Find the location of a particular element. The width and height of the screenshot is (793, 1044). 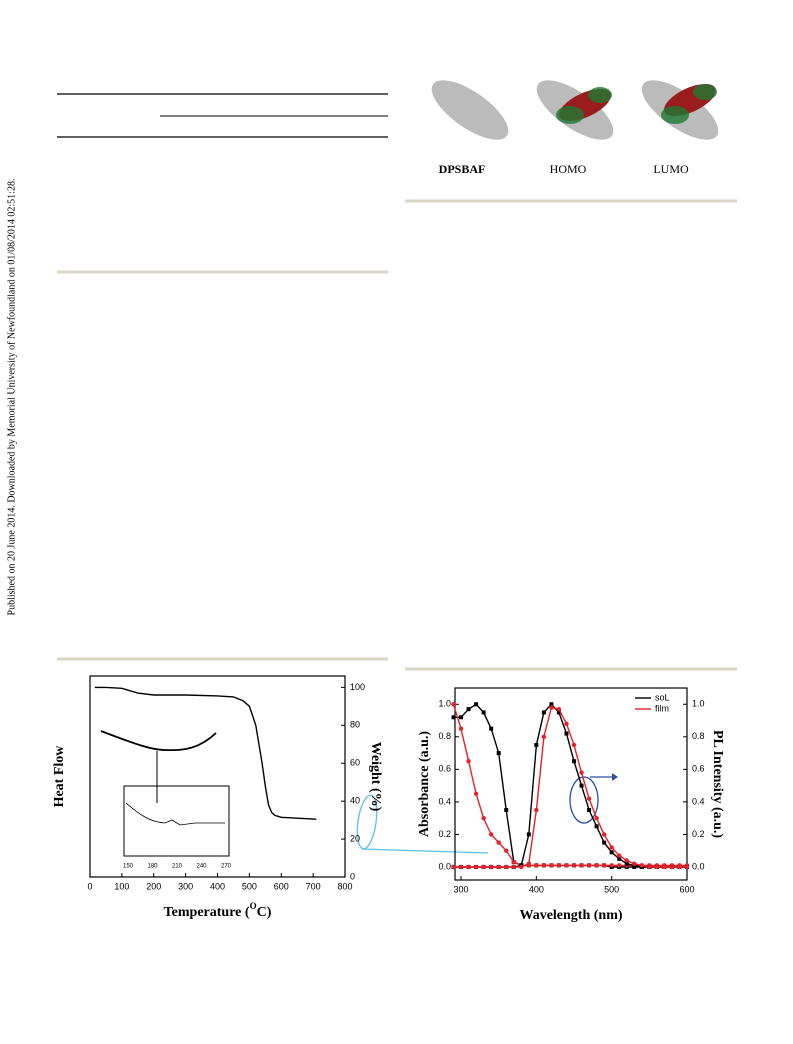

table-rules is located at coordinates (222, 115).